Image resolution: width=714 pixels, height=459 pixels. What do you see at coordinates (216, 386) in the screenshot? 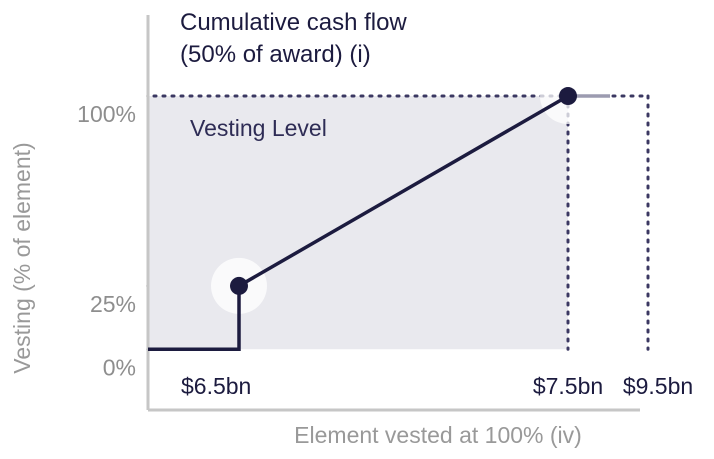
I see `x-tick-label: $6.5bn` at bounding box center [216, 386].